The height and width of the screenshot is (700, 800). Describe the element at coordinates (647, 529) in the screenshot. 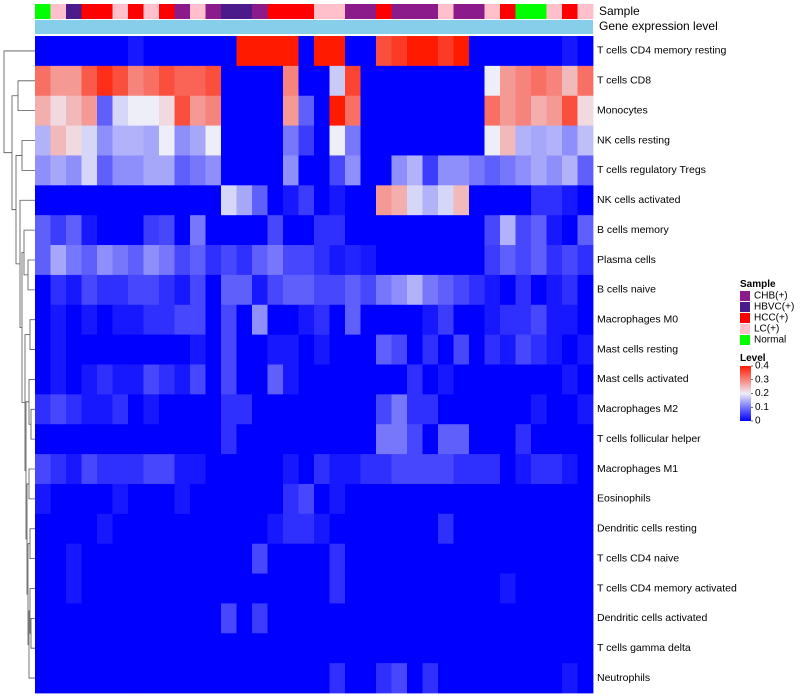

I see `row-label: Dendritic cells resting` at that location.